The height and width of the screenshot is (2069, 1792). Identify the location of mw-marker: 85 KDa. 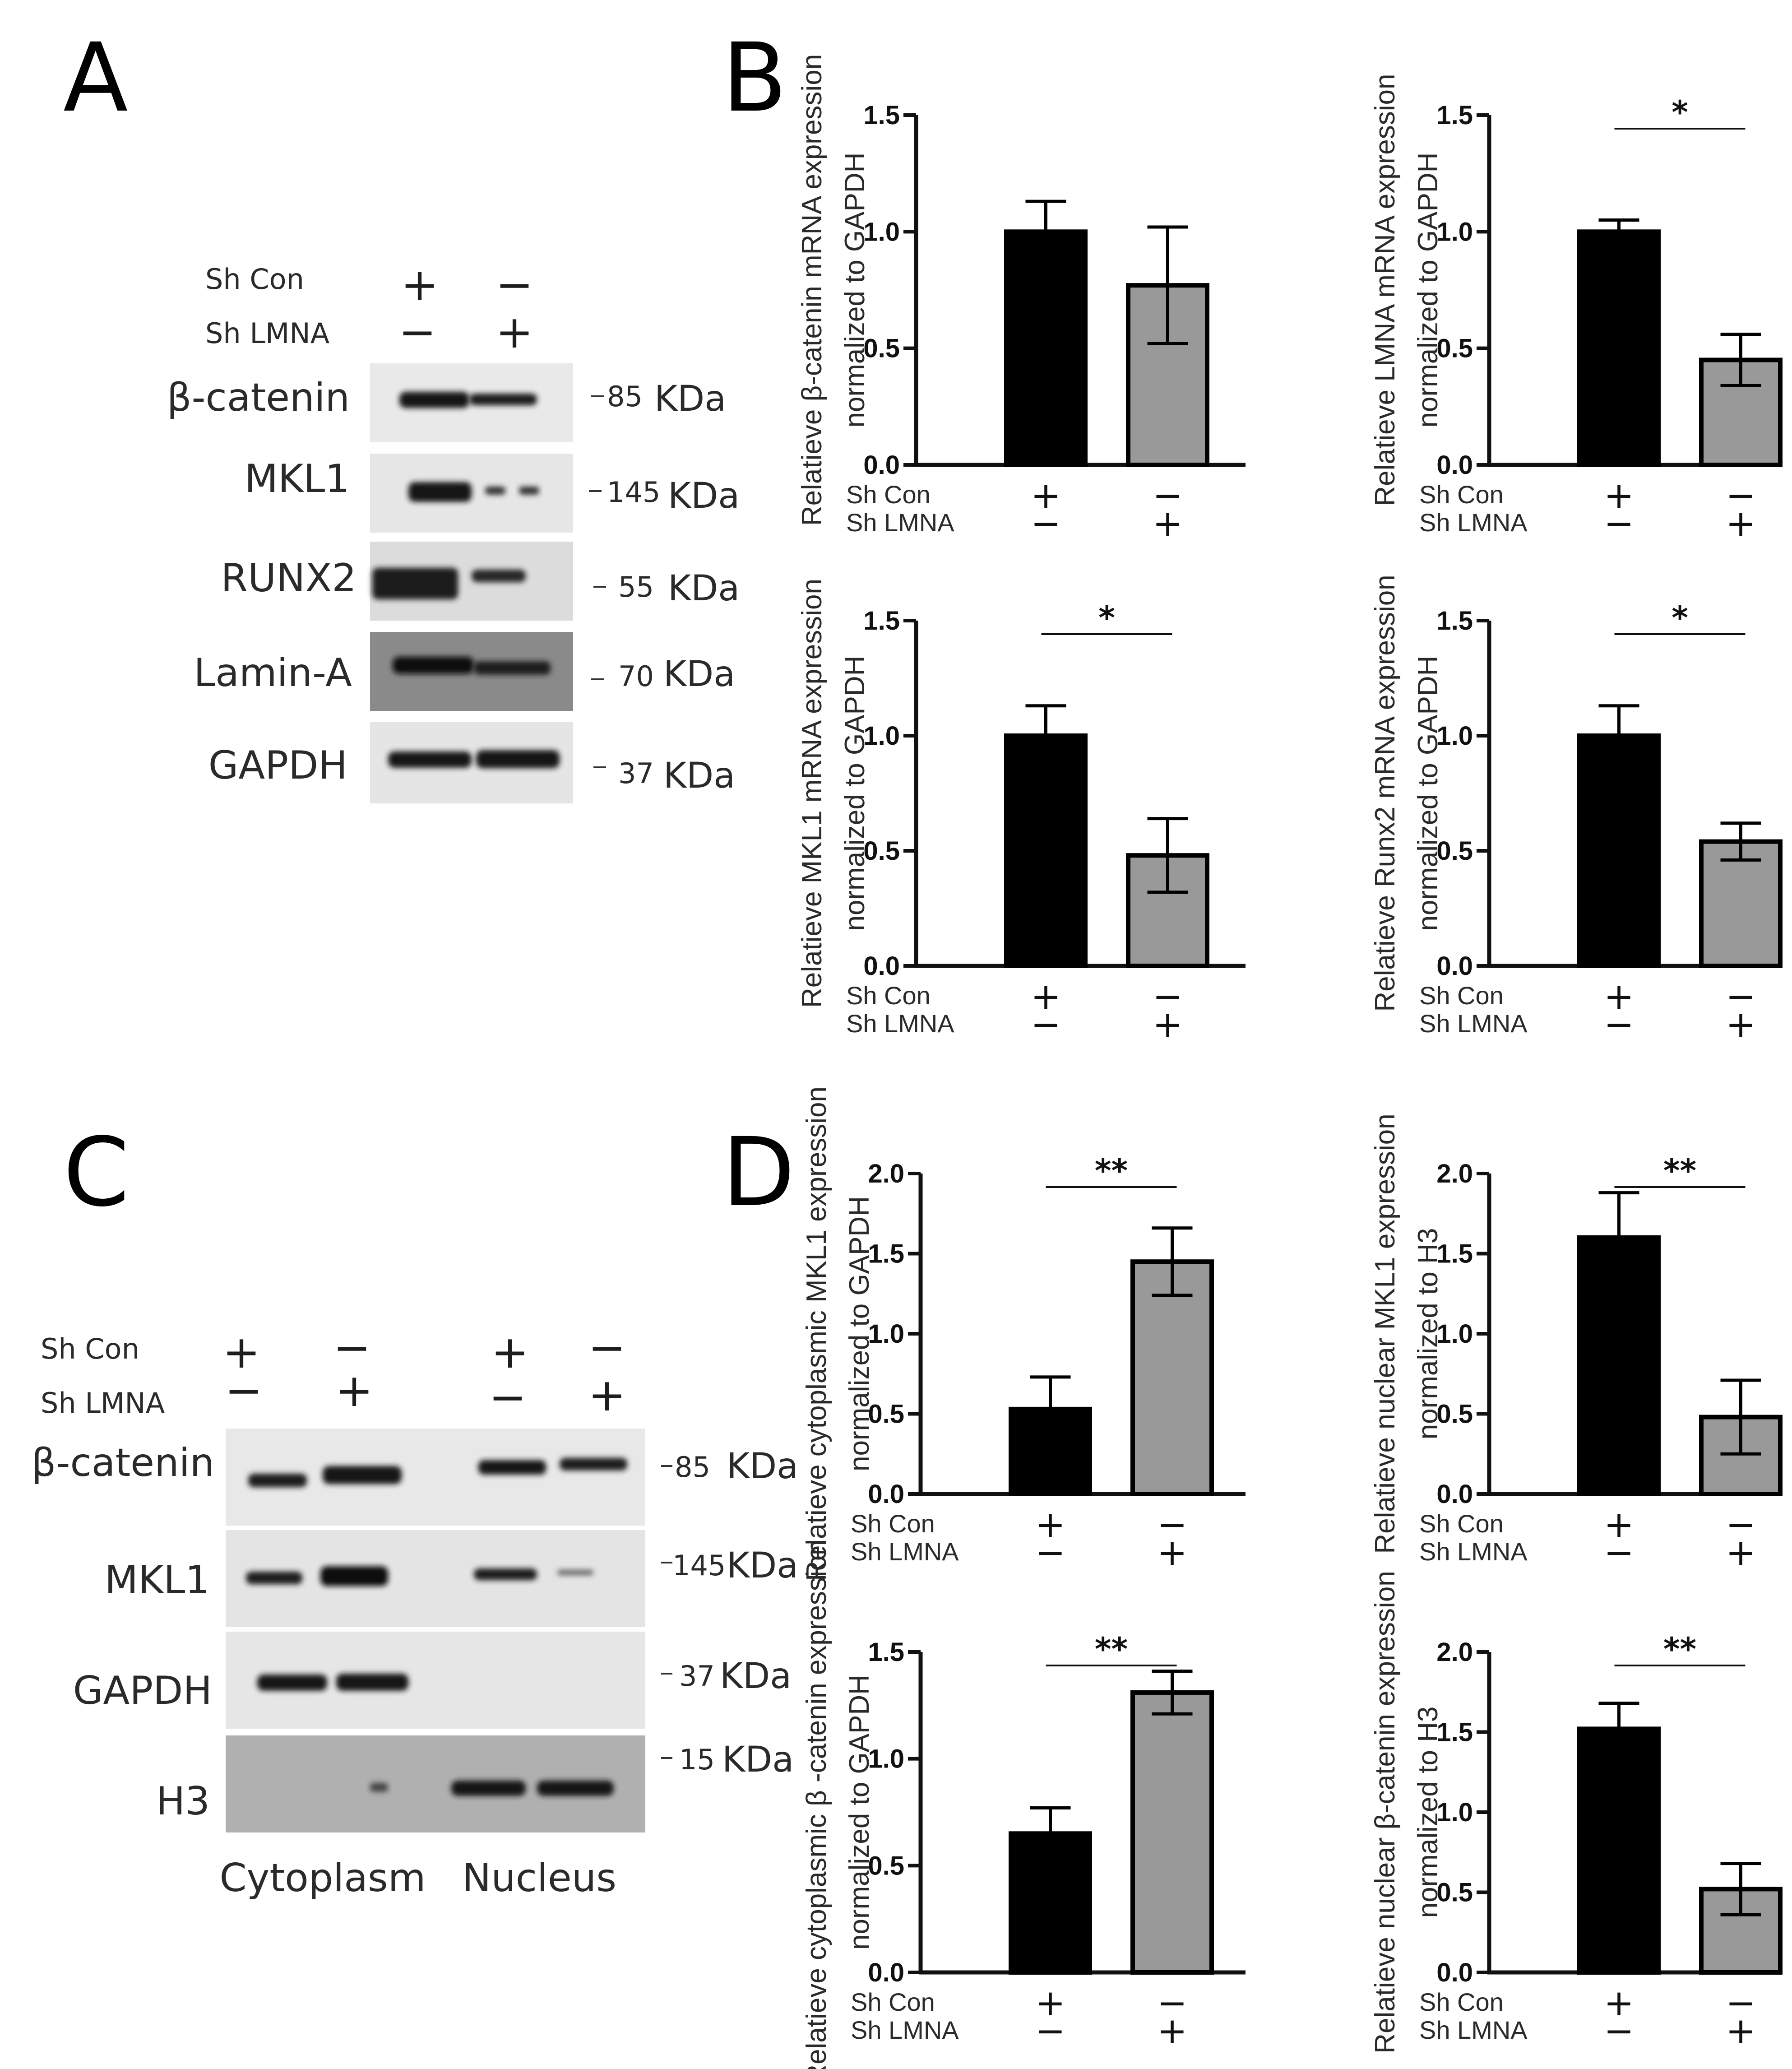
(730, 1466).